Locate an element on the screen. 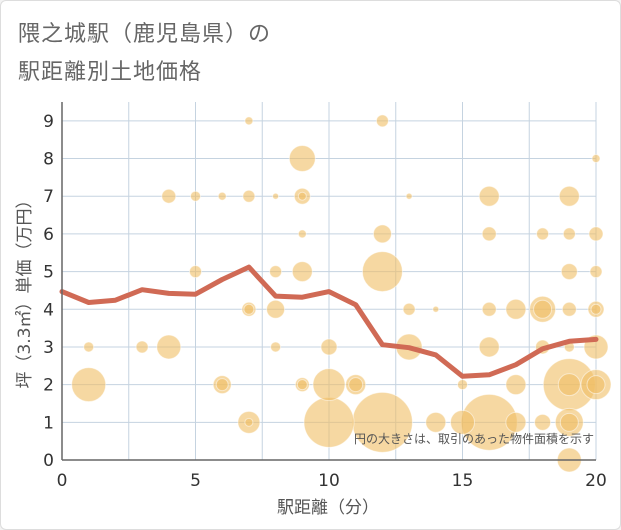  x-tick-label: 15 is located at coordinates (463, 481).